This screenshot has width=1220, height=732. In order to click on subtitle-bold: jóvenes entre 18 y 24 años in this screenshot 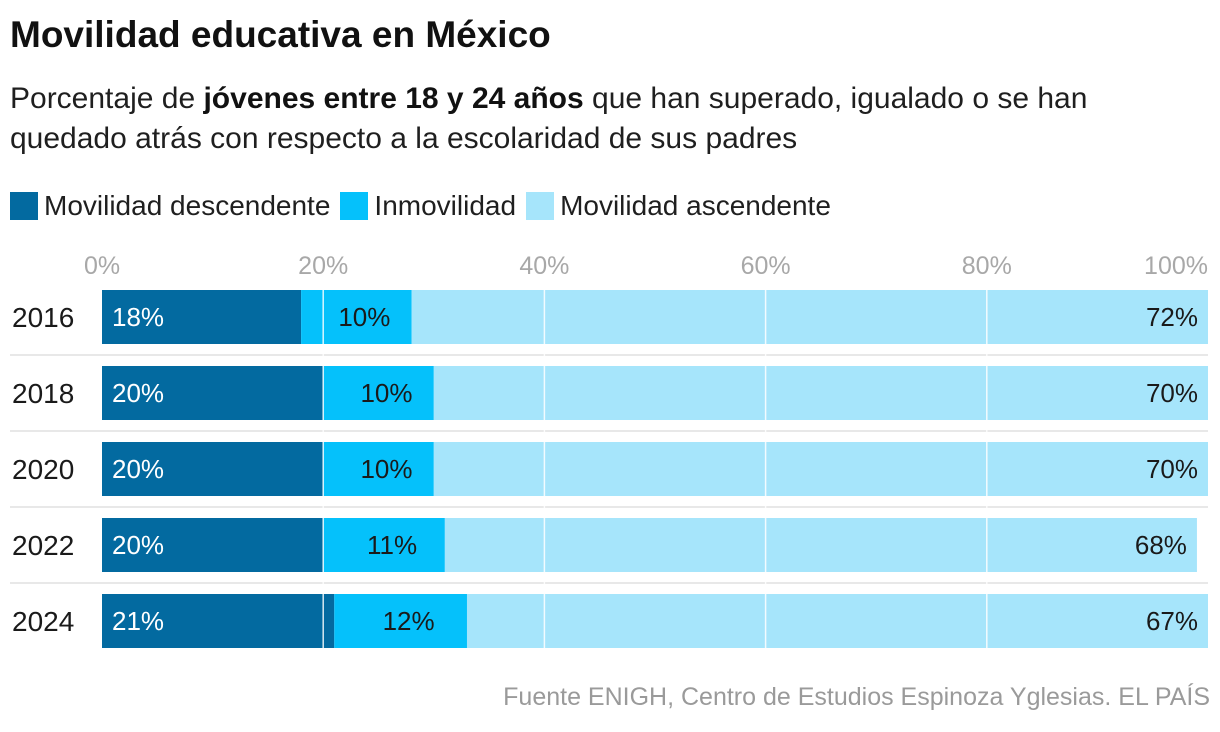, I will do `click(393, 98)`.